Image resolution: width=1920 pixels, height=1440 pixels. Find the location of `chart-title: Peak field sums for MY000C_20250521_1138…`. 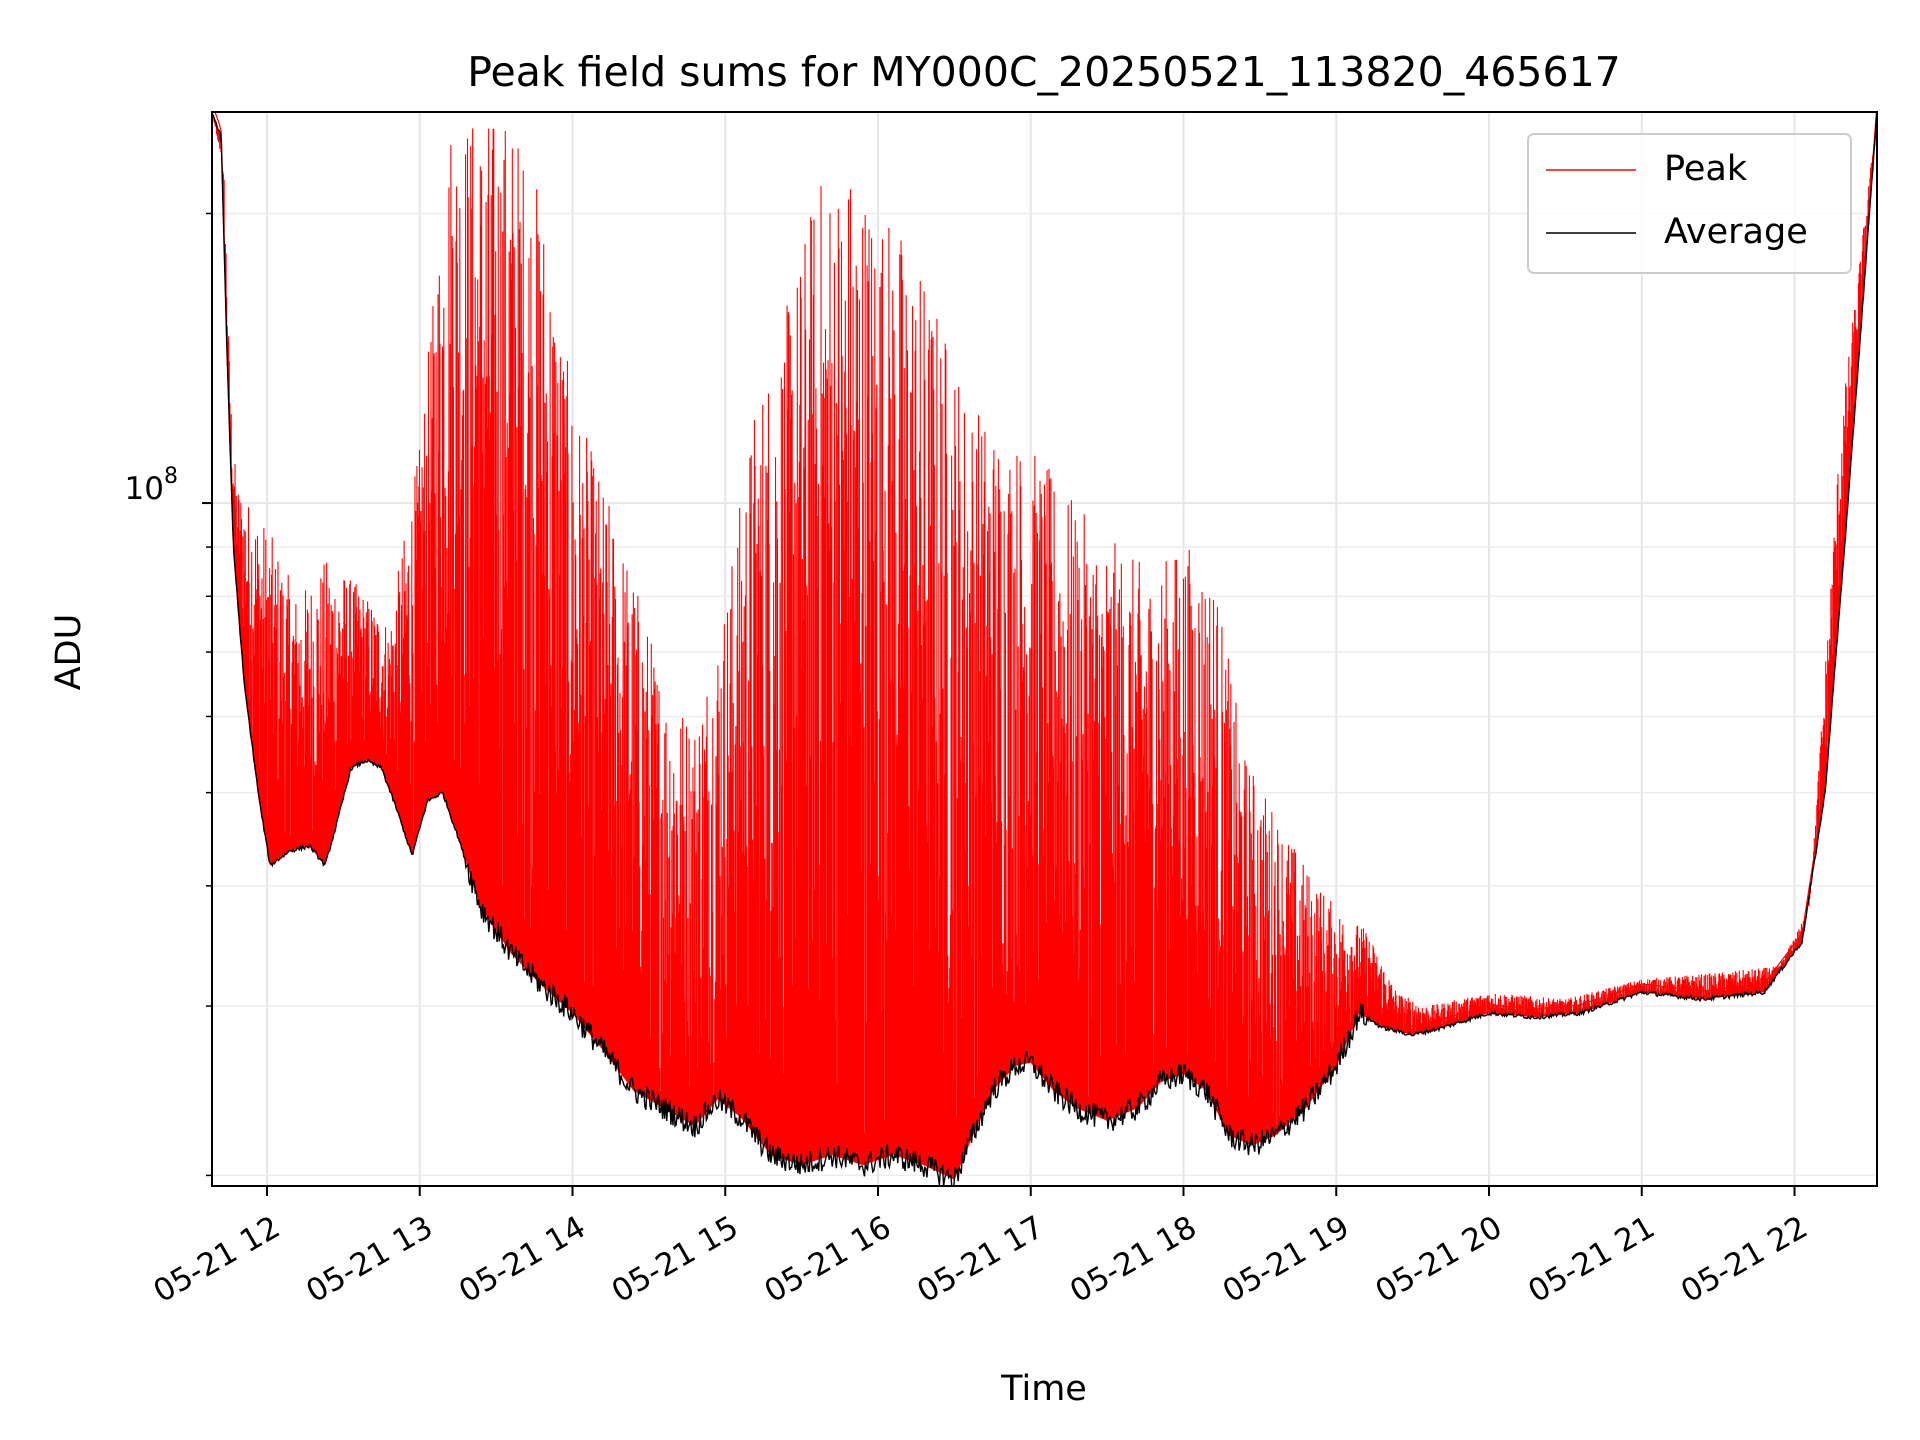

chart-title: Peak field sums for MY000C_20250521_1138… is located at coordinates (1044, 72).